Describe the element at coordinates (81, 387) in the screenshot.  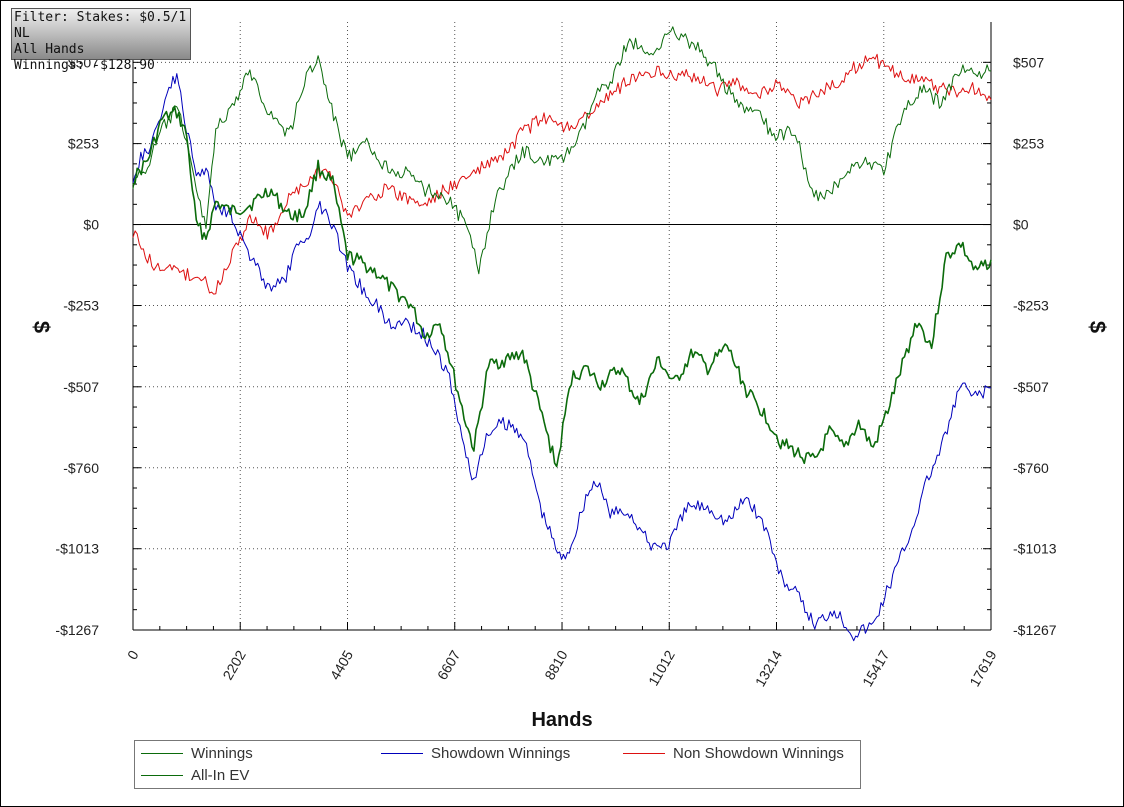
I see `y-tick-label-left: -$507` at that location.